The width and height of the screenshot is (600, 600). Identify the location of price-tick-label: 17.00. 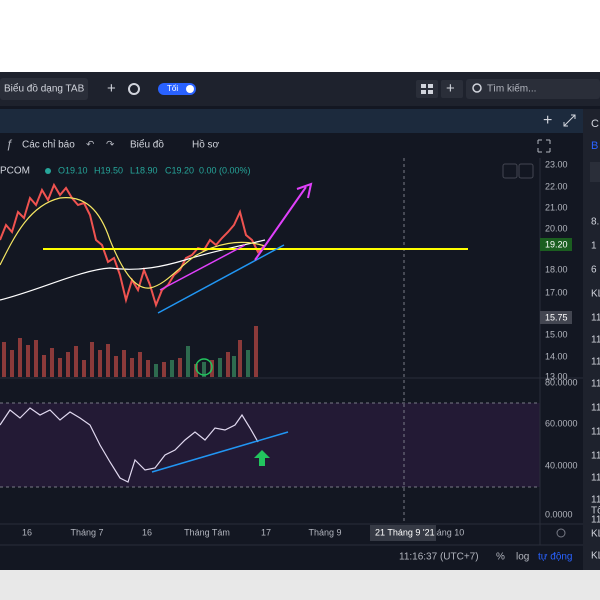
(556, 292).